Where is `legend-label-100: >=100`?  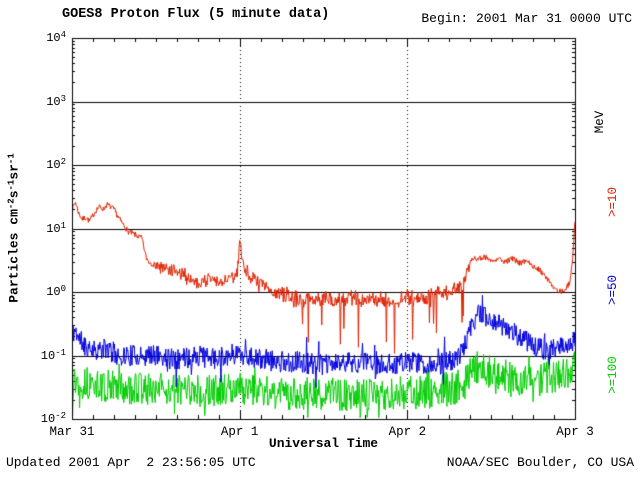 legend-label-100: >=100 is located at coordinates (613, 375).